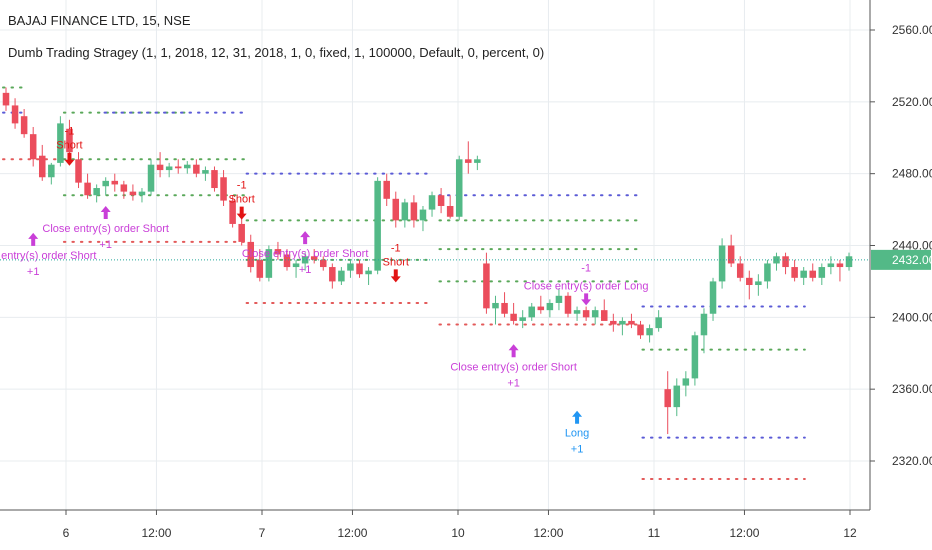 The height and width of the screenshot is (550, 932). Describe the element at coordinates (70, 132) in the screenshot. I see `short-qty: -1` at that location.